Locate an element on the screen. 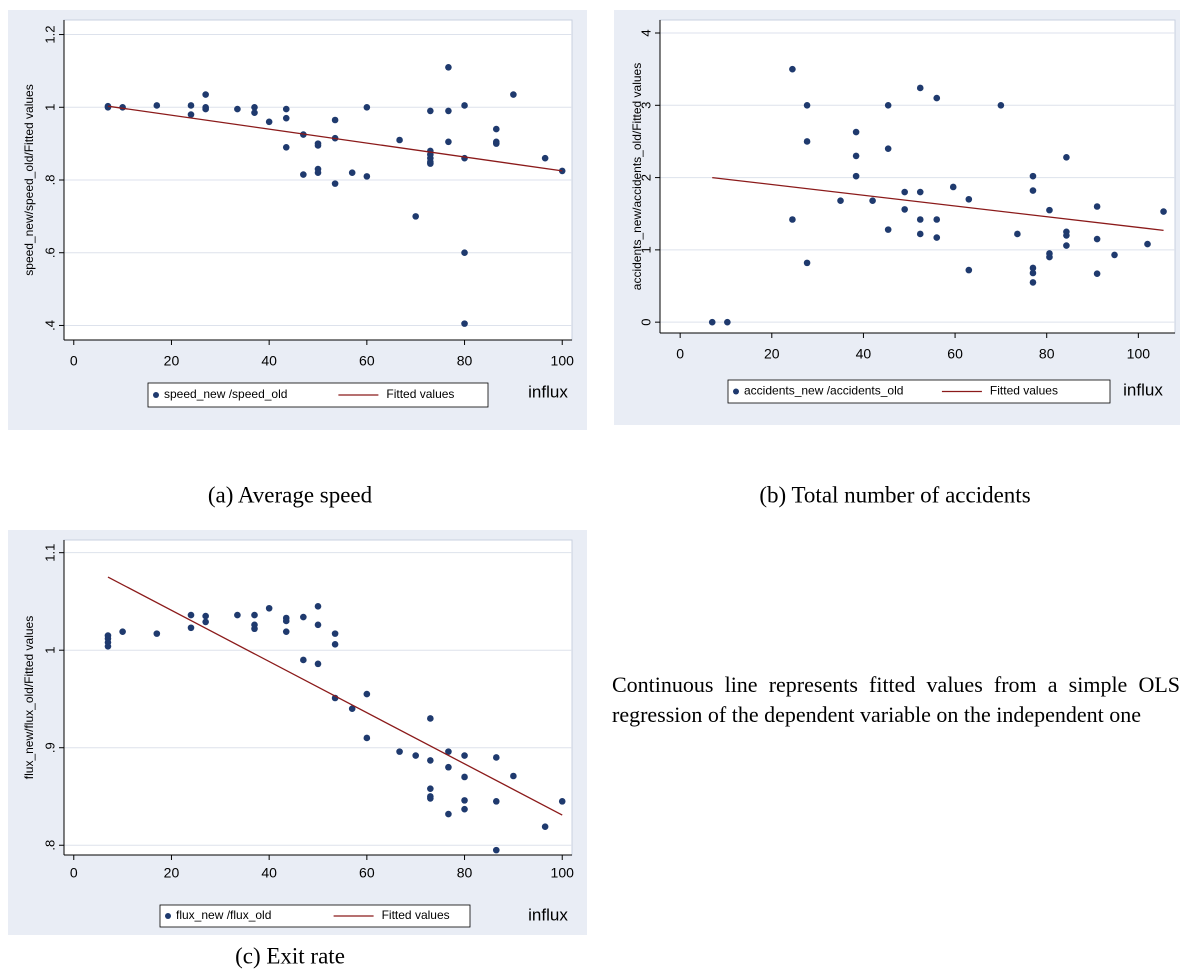 The image size is (1185, 973). plot-area is located at coordinates (318, 697).